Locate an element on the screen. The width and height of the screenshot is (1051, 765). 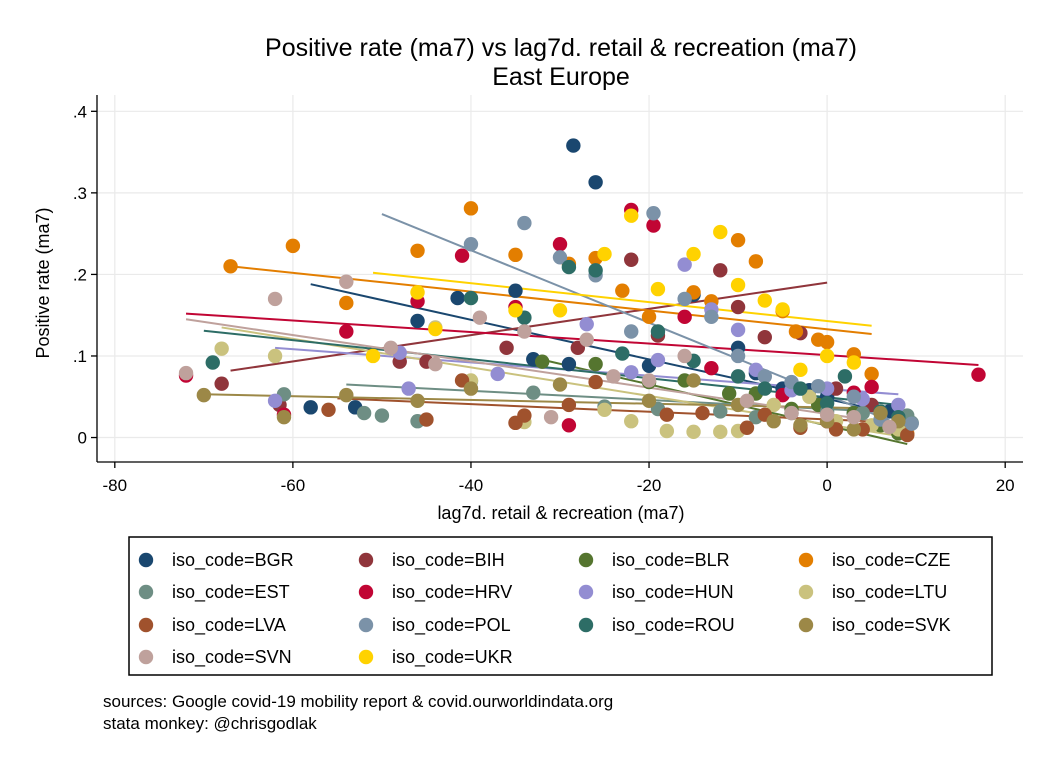
legend-item-5: iso_code=HRV is located at coordinates (435, 592).